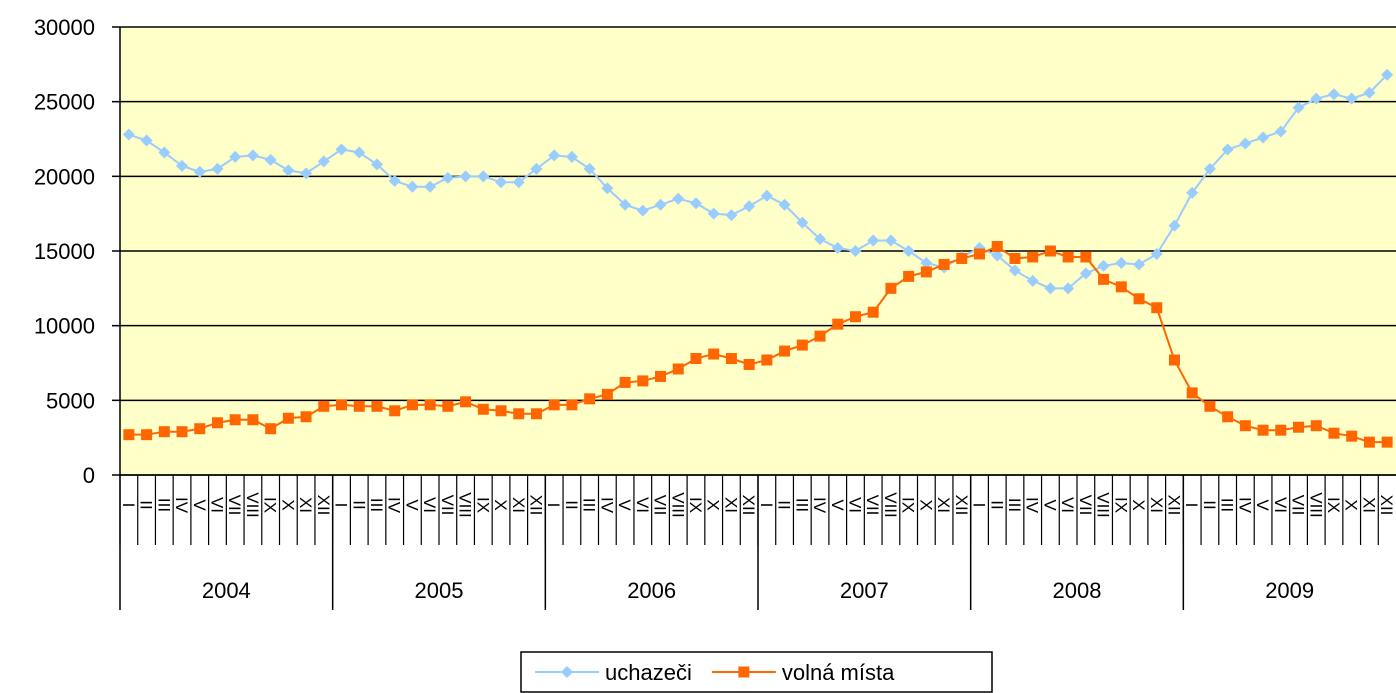 The height and width of the screenshot is (693, 1396). I want to click on group-label: 2005, so click(439, 590).